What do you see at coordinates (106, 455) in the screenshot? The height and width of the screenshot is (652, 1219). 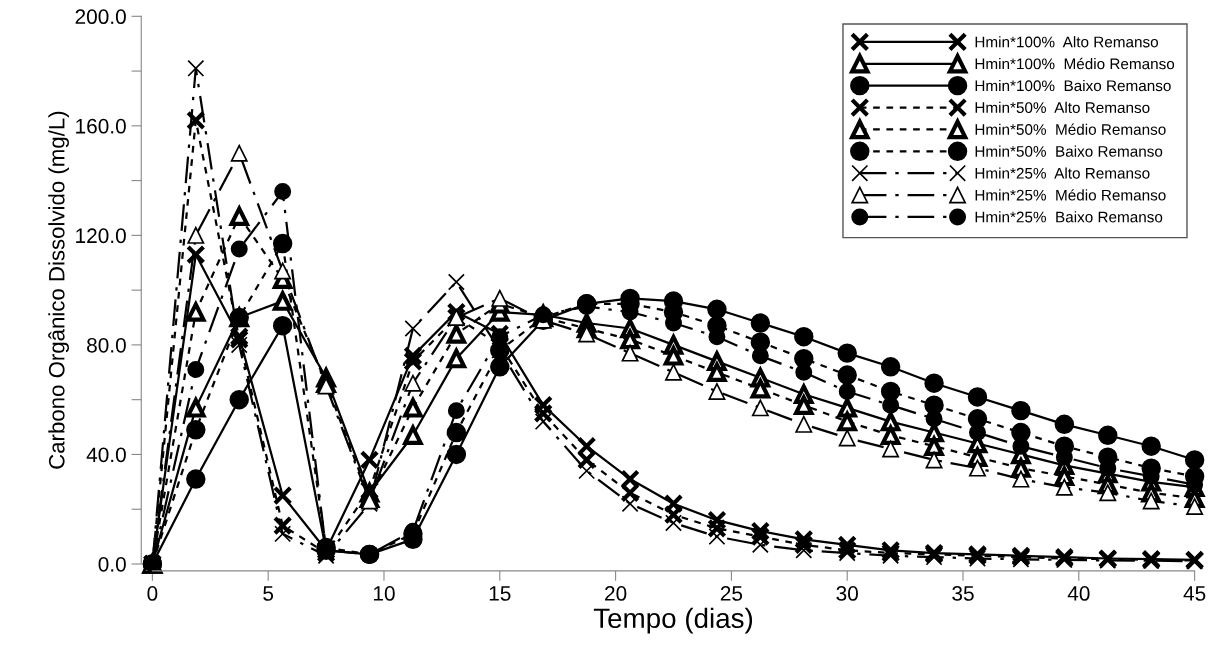 I see `y-tick-label: 40.0` at bounding box center [106, 455].